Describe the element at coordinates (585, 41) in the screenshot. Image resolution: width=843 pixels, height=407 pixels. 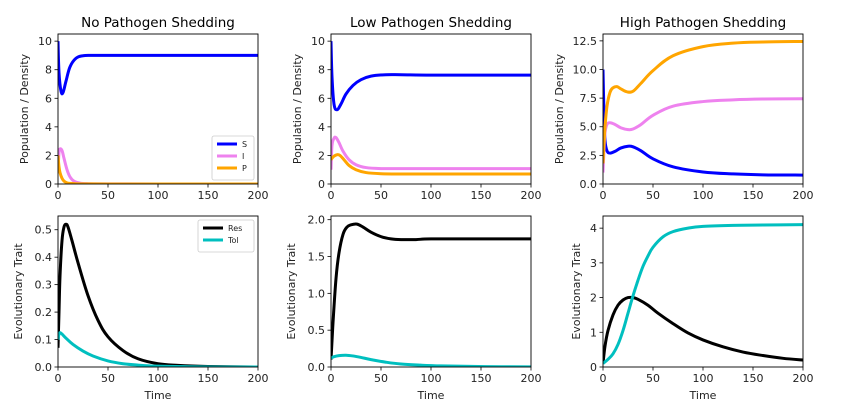
I see `y-tick-label: 12.5` at that location.